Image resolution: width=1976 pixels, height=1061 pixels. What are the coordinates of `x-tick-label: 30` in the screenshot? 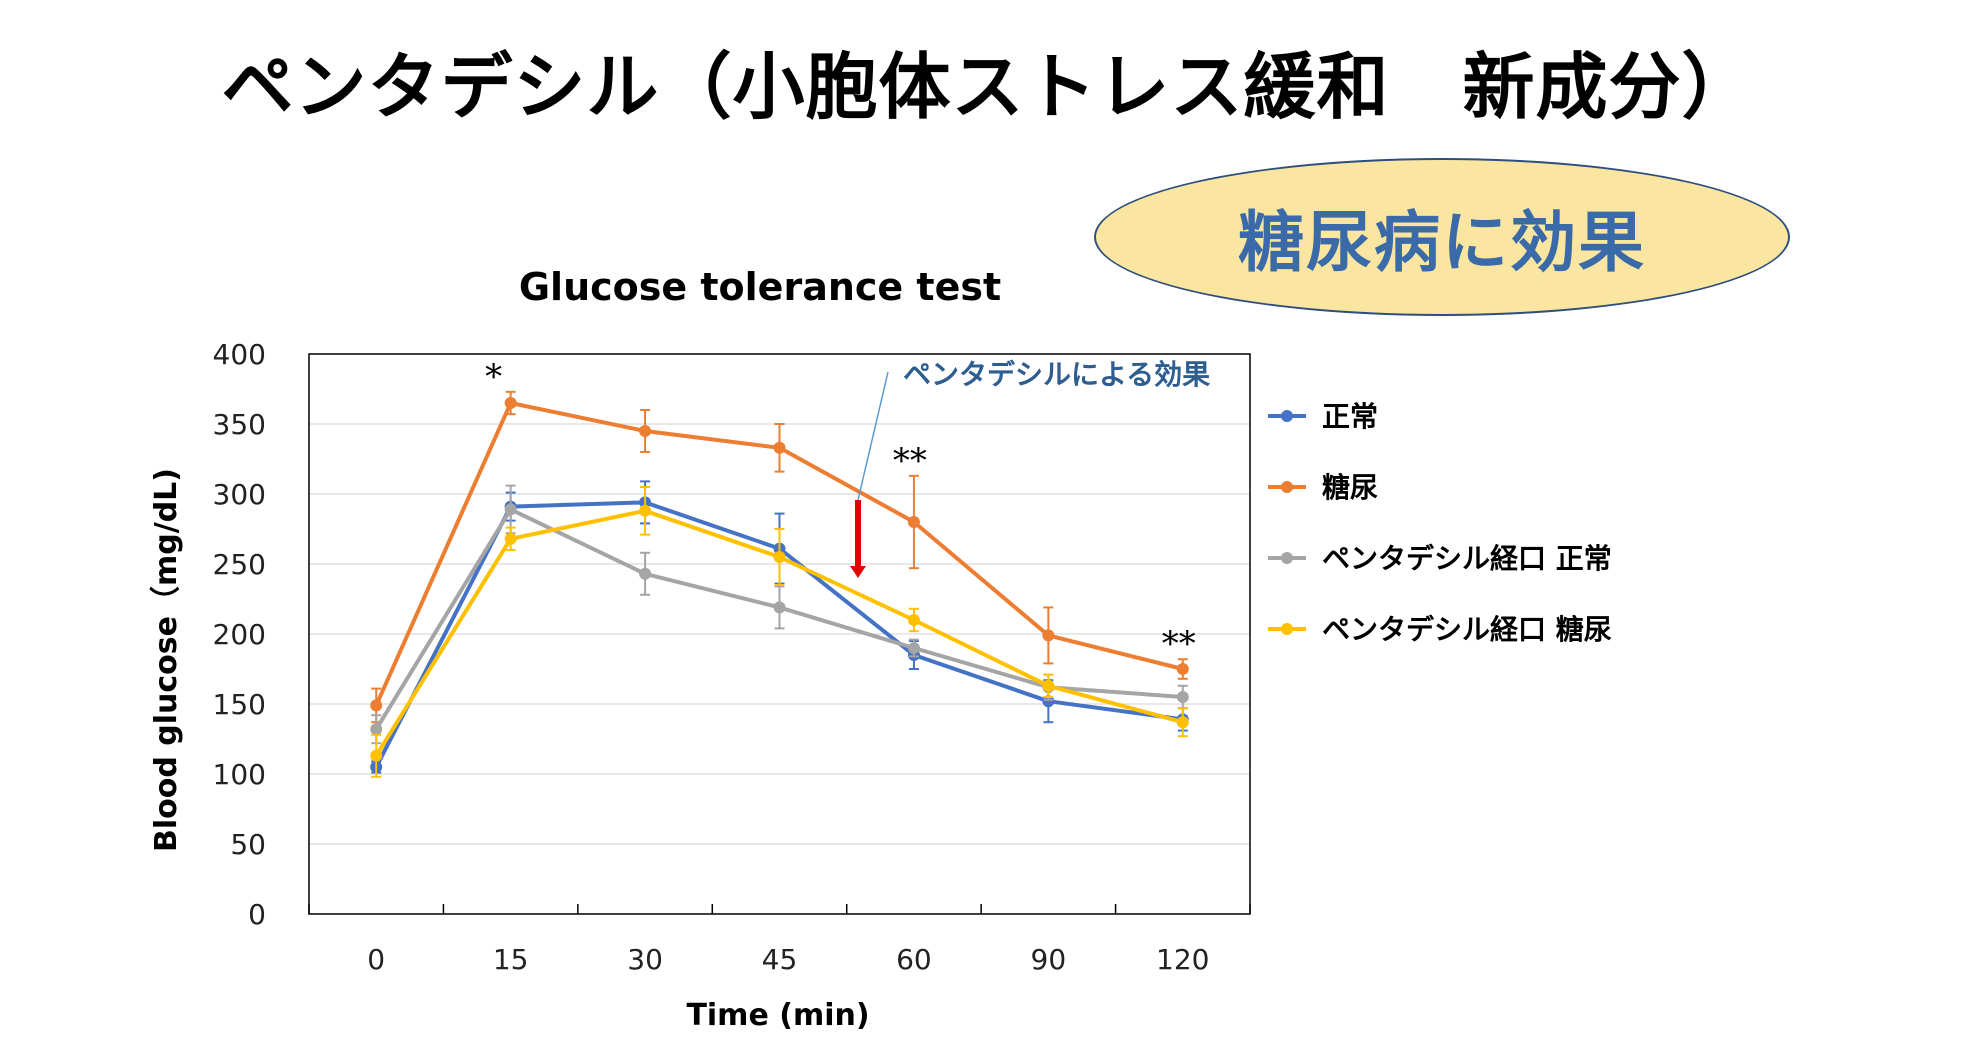 It's located at (645, 959).